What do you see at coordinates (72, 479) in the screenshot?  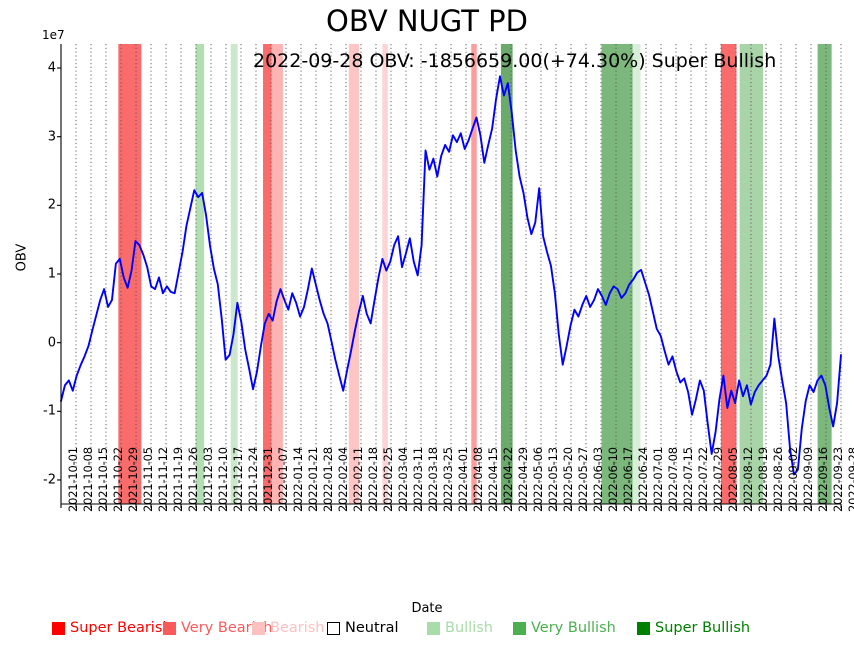 I see `x-tick-label: 2021-10-01` at bounding box center [72, 479].